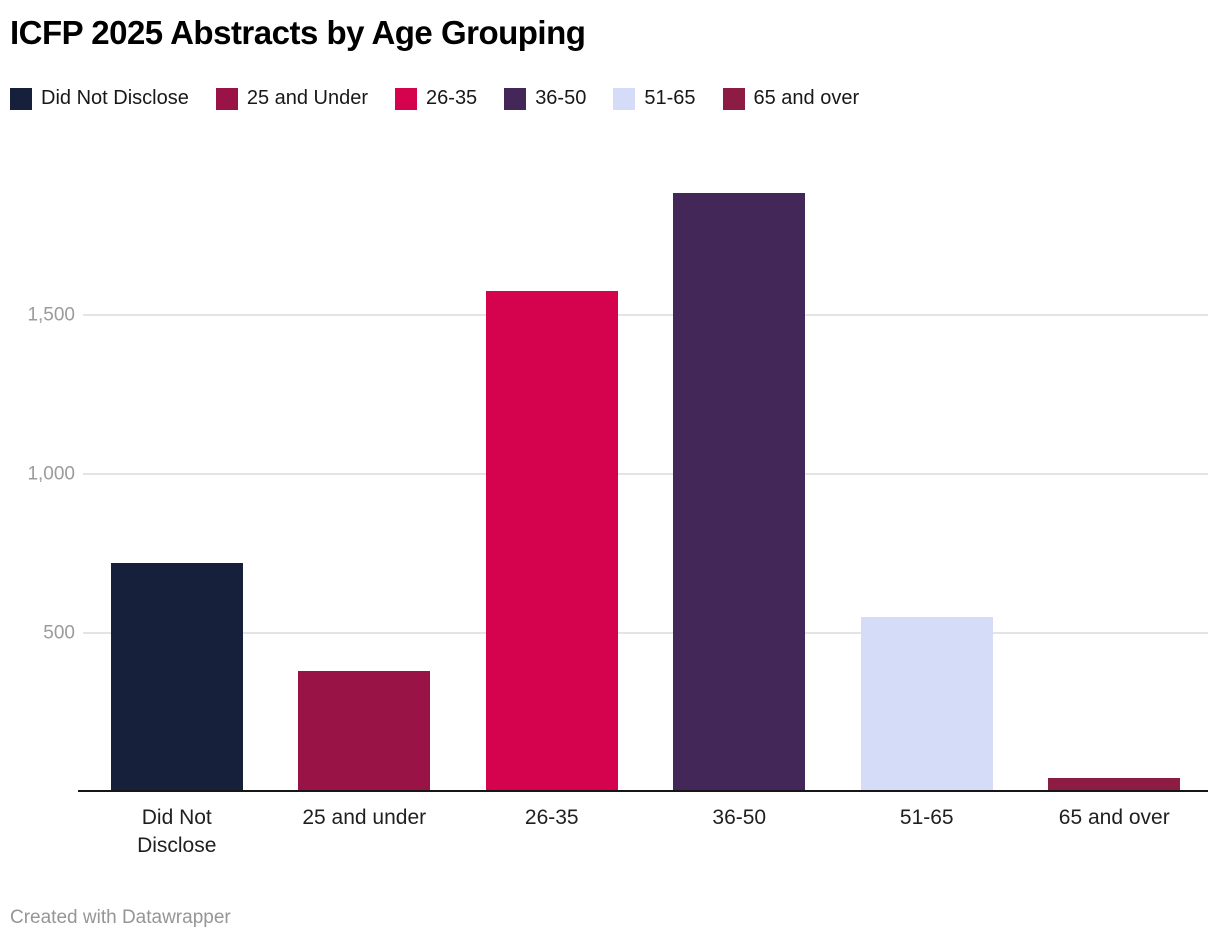 The height and width of the screenshot is (942, 1220). I want to click on attribution-link: Created with Datawrapper, so click(120, 917).